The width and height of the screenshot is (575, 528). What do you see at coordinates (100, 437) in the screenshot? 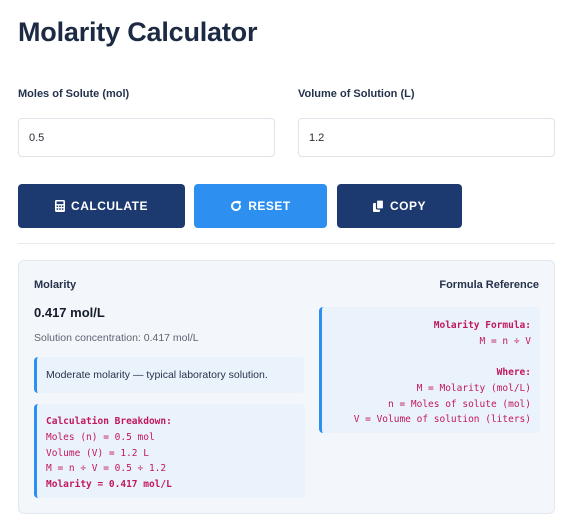
I see `breakdown-line: Moles (n) = 0.5 mol` at bounding box center [100, 437].